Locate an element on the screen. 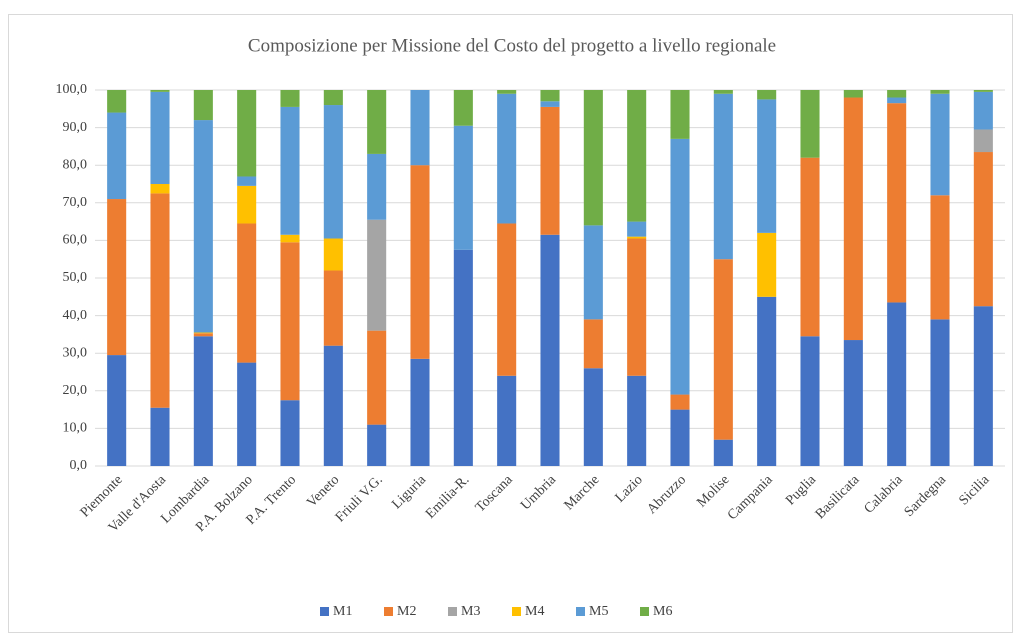  legend-label: M4 is located at coordinates (534, 611).